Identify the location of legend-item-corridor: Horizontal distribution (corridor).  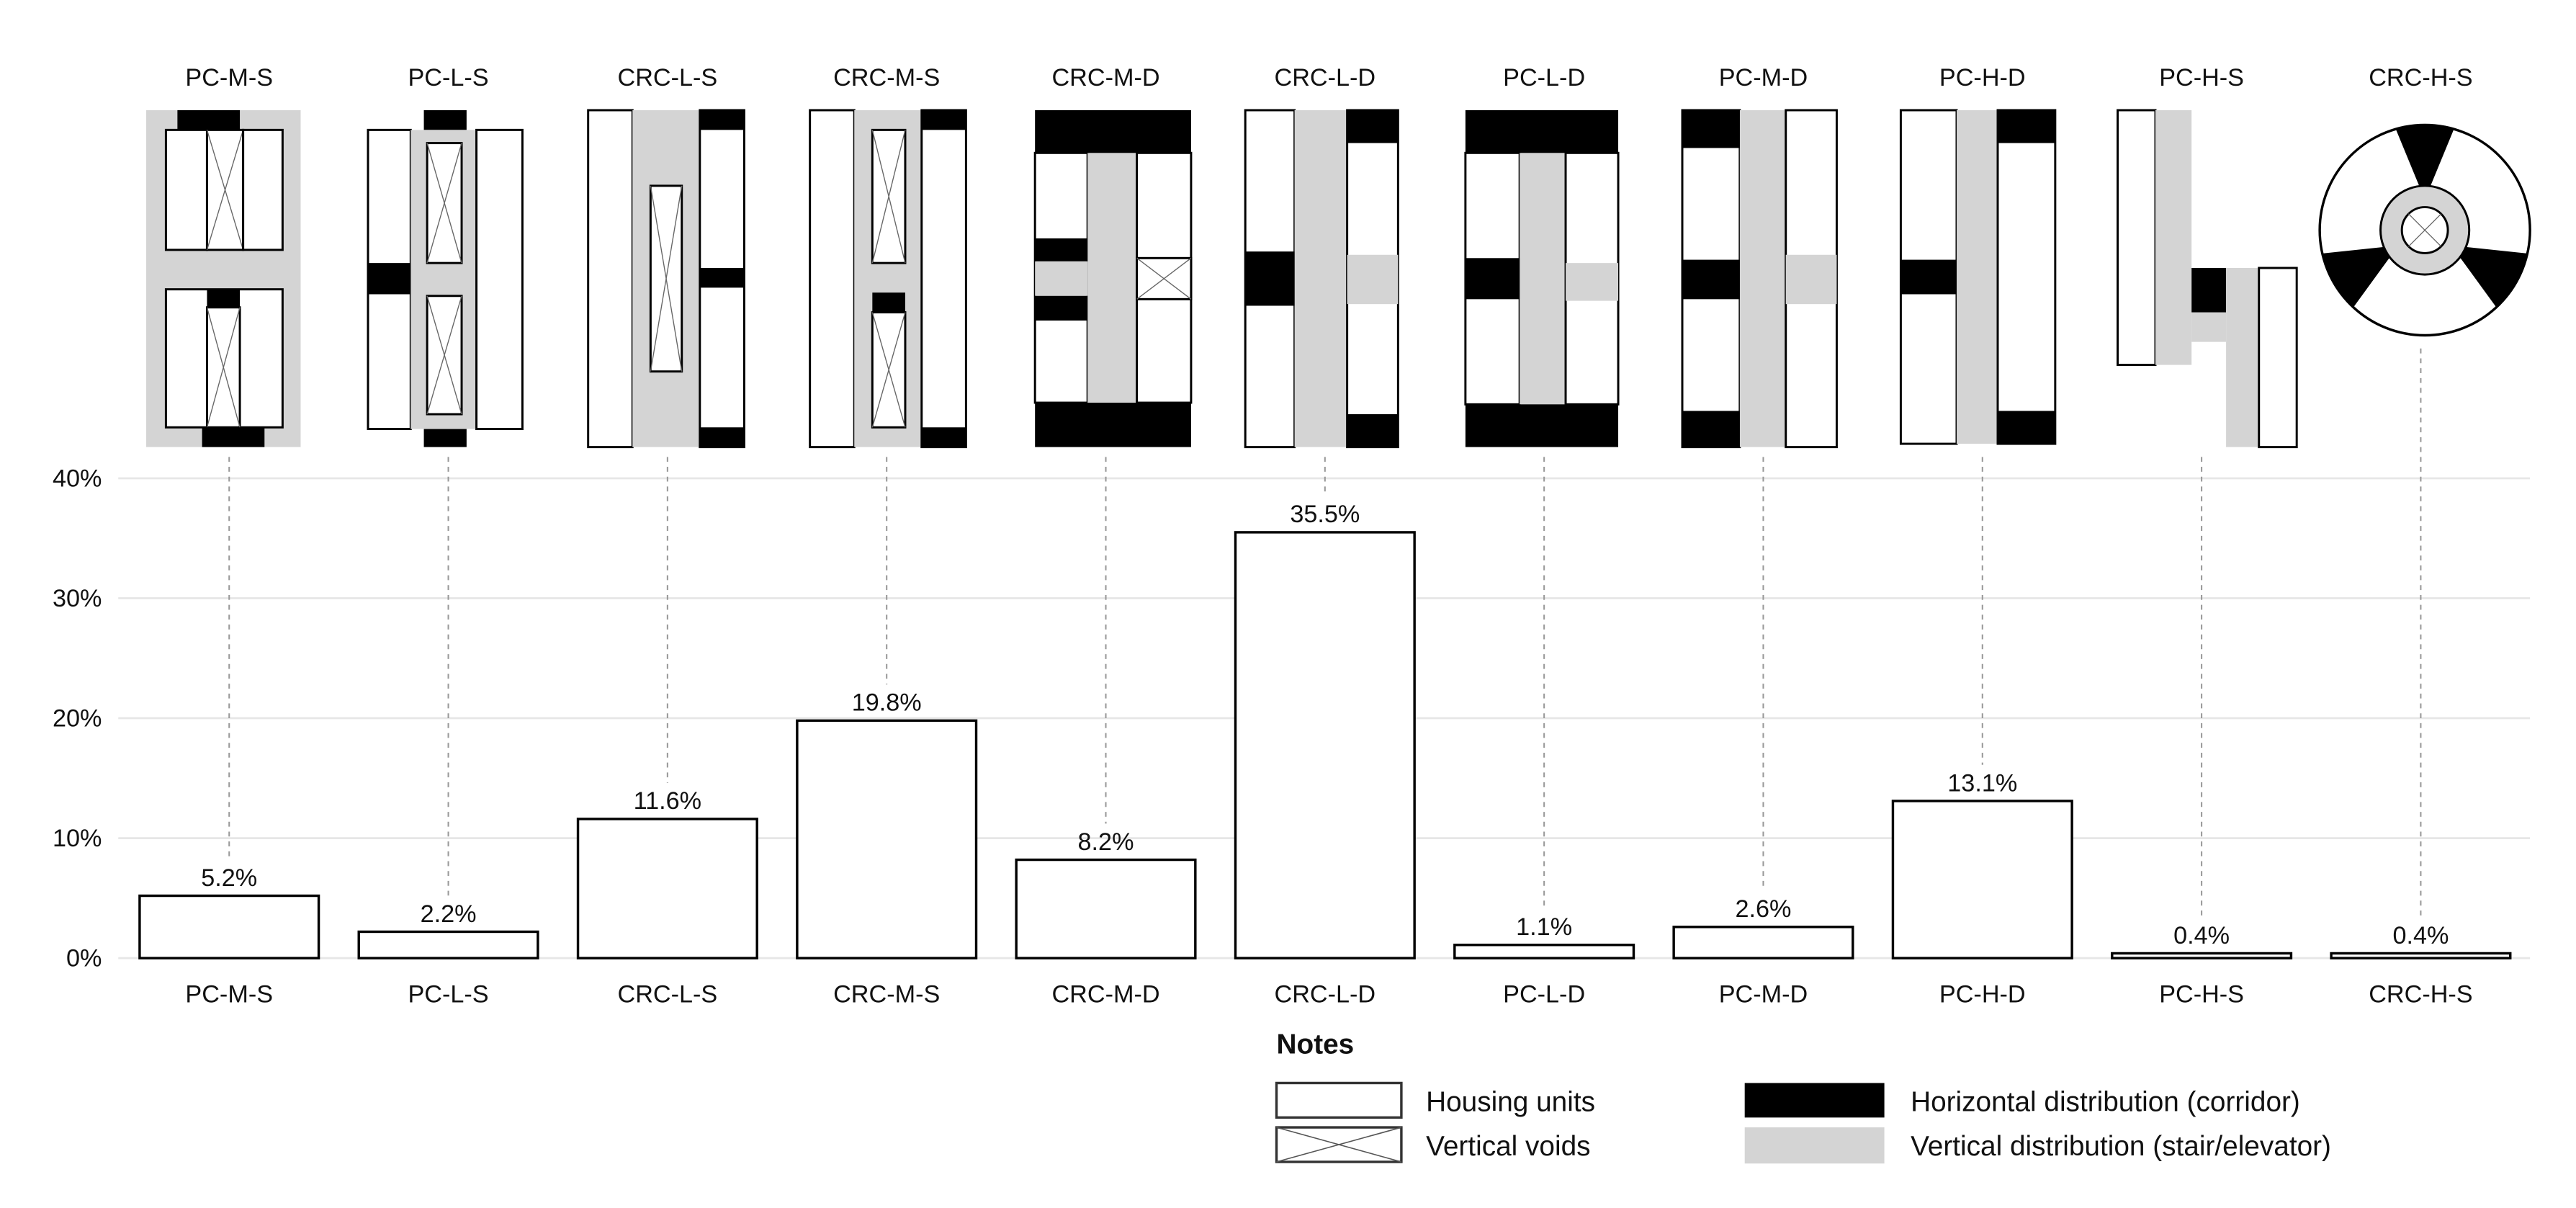
(2022, 1100).